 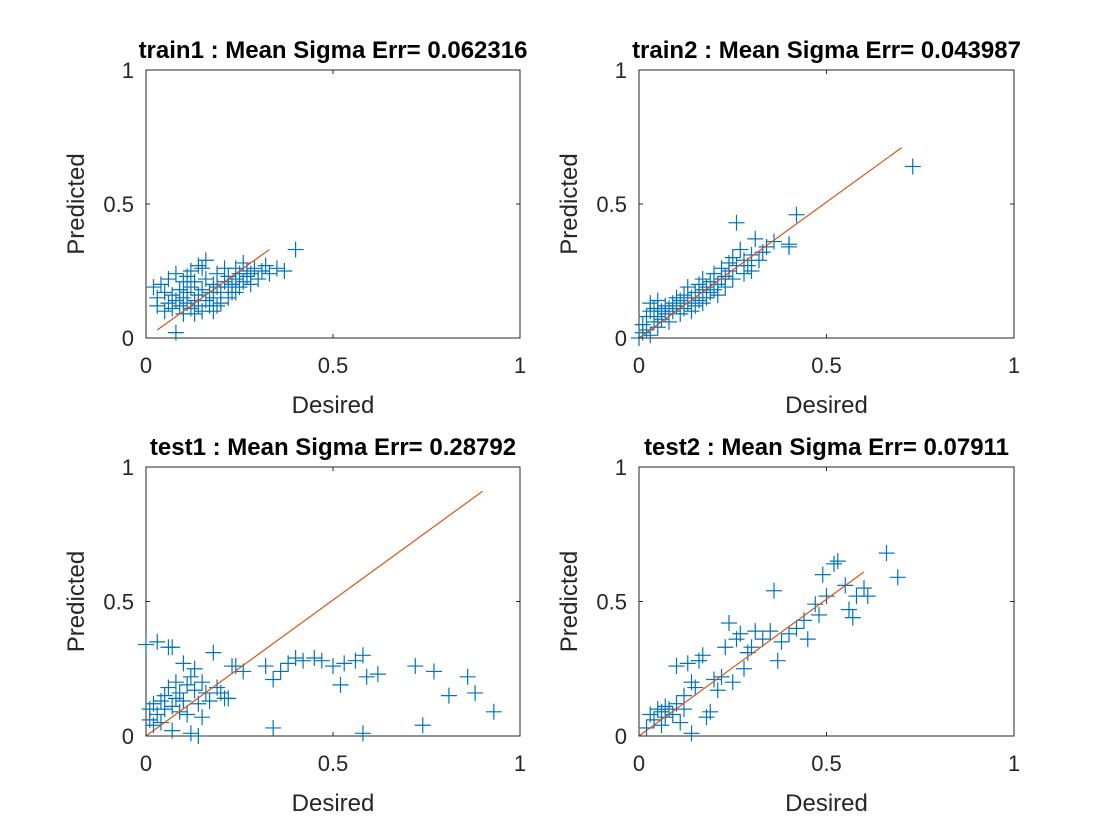 I want to click on x-tick-label: 0.5, so click(x=333, y=365).